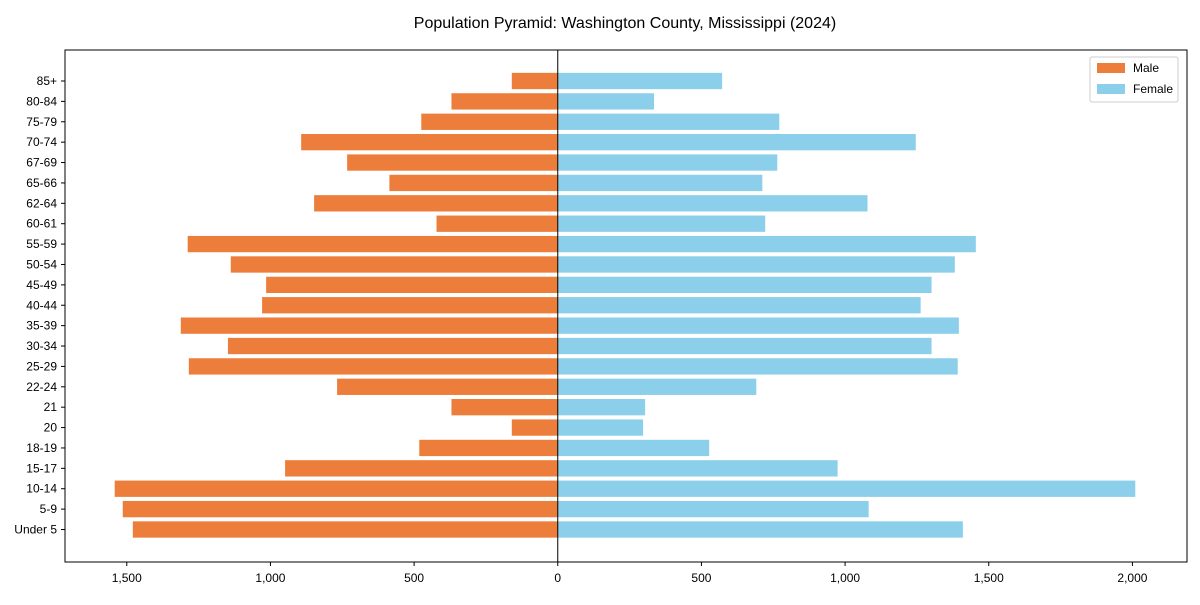  What do you see at coordinates (41, 346) in the screenshot?
I see `y-tick-label: 30-34` at bounding box center [41, 346].